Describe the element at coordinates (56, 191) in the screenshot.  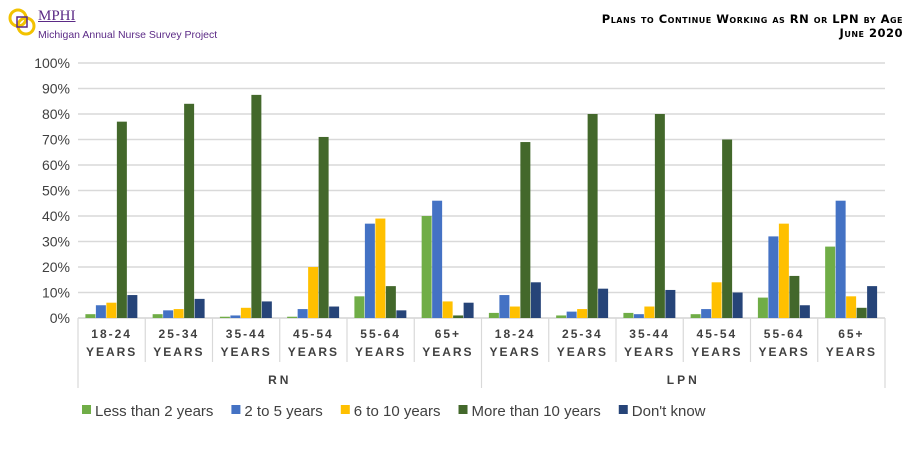
I see `y-tick-label: 50%` at that location.